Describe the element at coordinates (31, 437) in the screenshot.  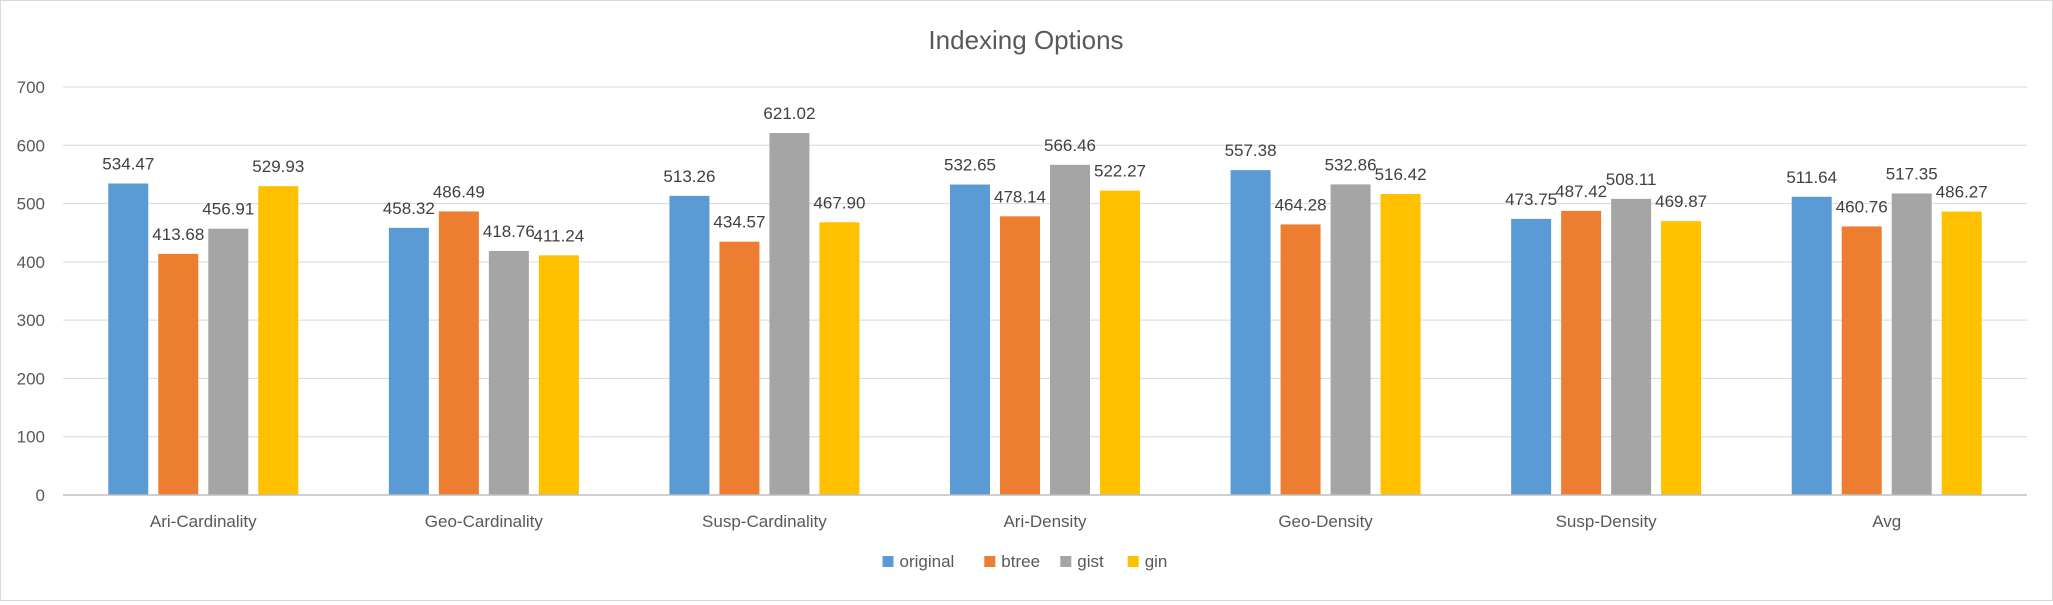
I see `y-tick-label: 100` at that location.